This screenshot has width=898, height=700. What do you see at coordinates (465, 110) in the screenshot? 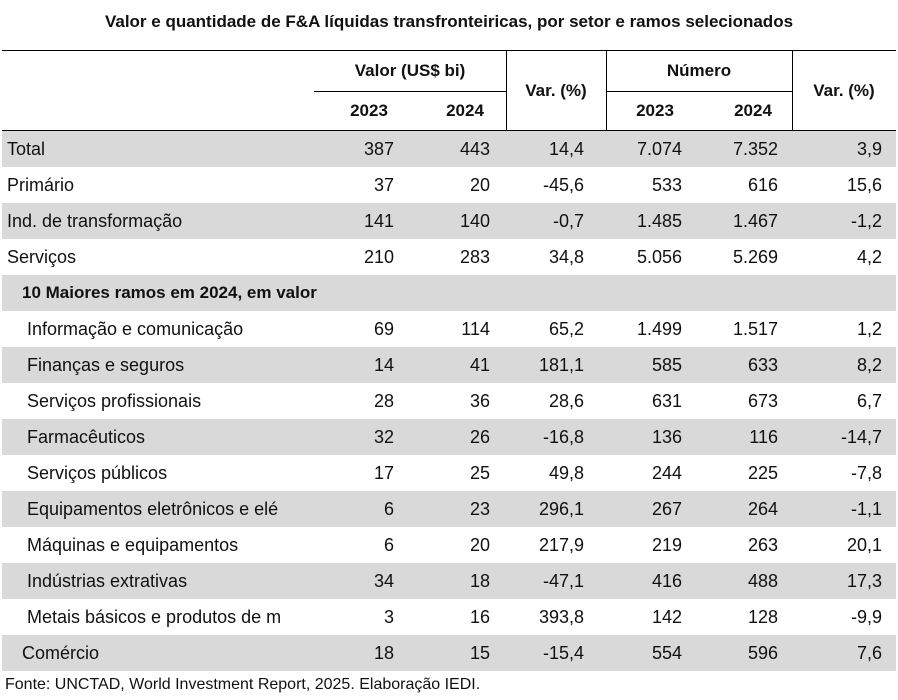
I see `valor-2024-header: 2024` at bounding box center [465, 110].